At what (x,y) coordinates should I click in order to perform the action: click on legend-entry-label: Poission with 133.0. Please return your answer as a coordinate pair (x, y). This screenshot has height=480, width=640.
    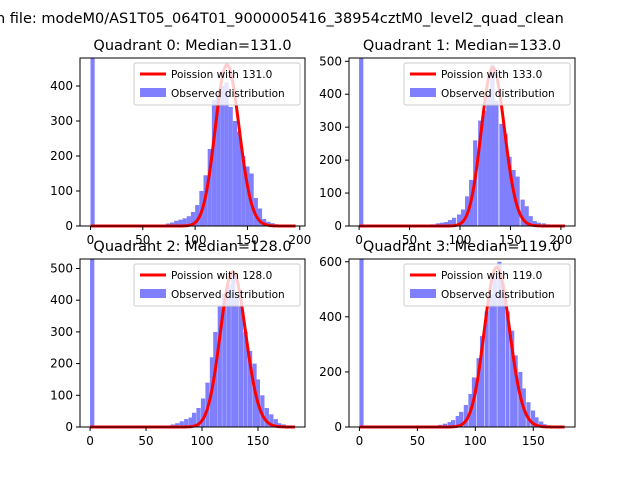
    Looking at the image, I should click on (491, 75).